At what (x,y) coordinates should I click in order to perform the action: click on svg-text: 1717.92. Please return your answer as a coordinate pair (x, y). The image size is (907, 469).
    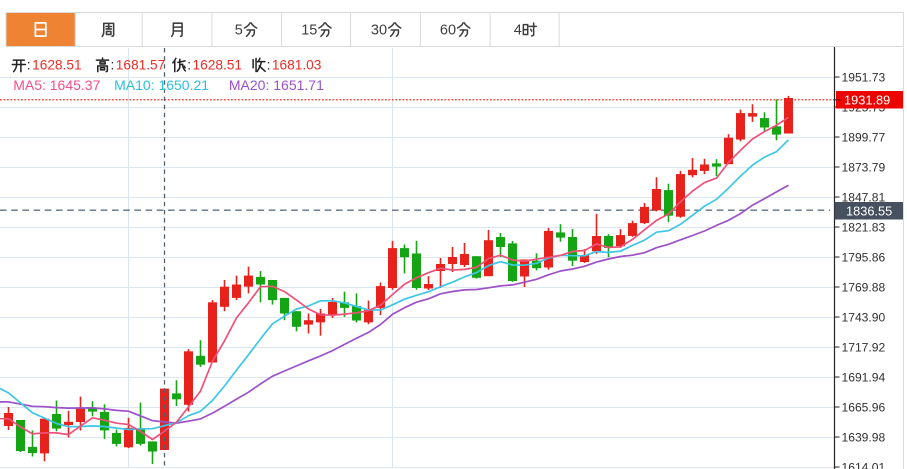
    Looking at the image, I should click on (864, 347).